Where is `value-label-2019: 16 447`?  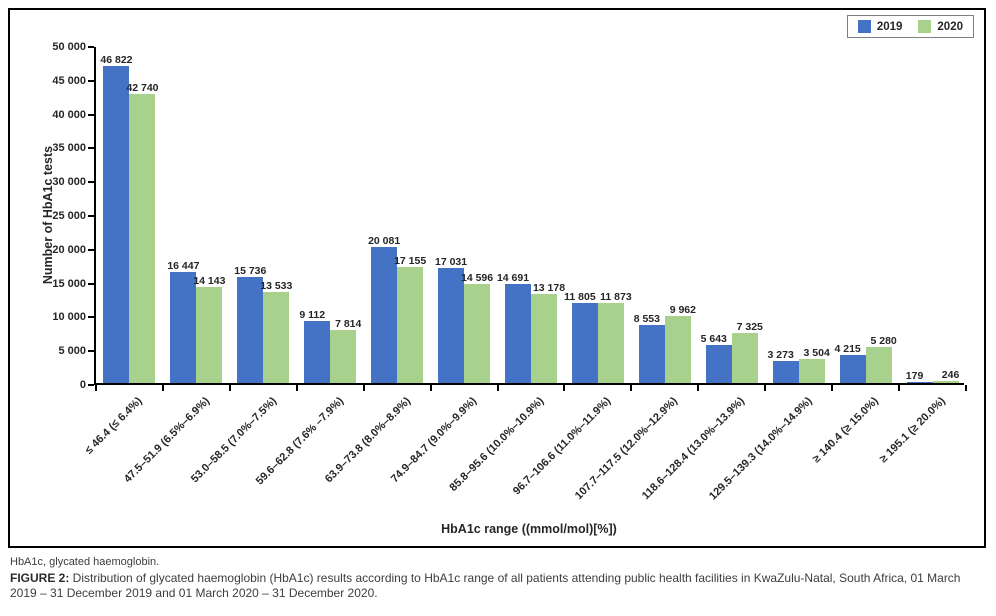
value-label-2019: 16 447 is located at coordinates (183, 265).